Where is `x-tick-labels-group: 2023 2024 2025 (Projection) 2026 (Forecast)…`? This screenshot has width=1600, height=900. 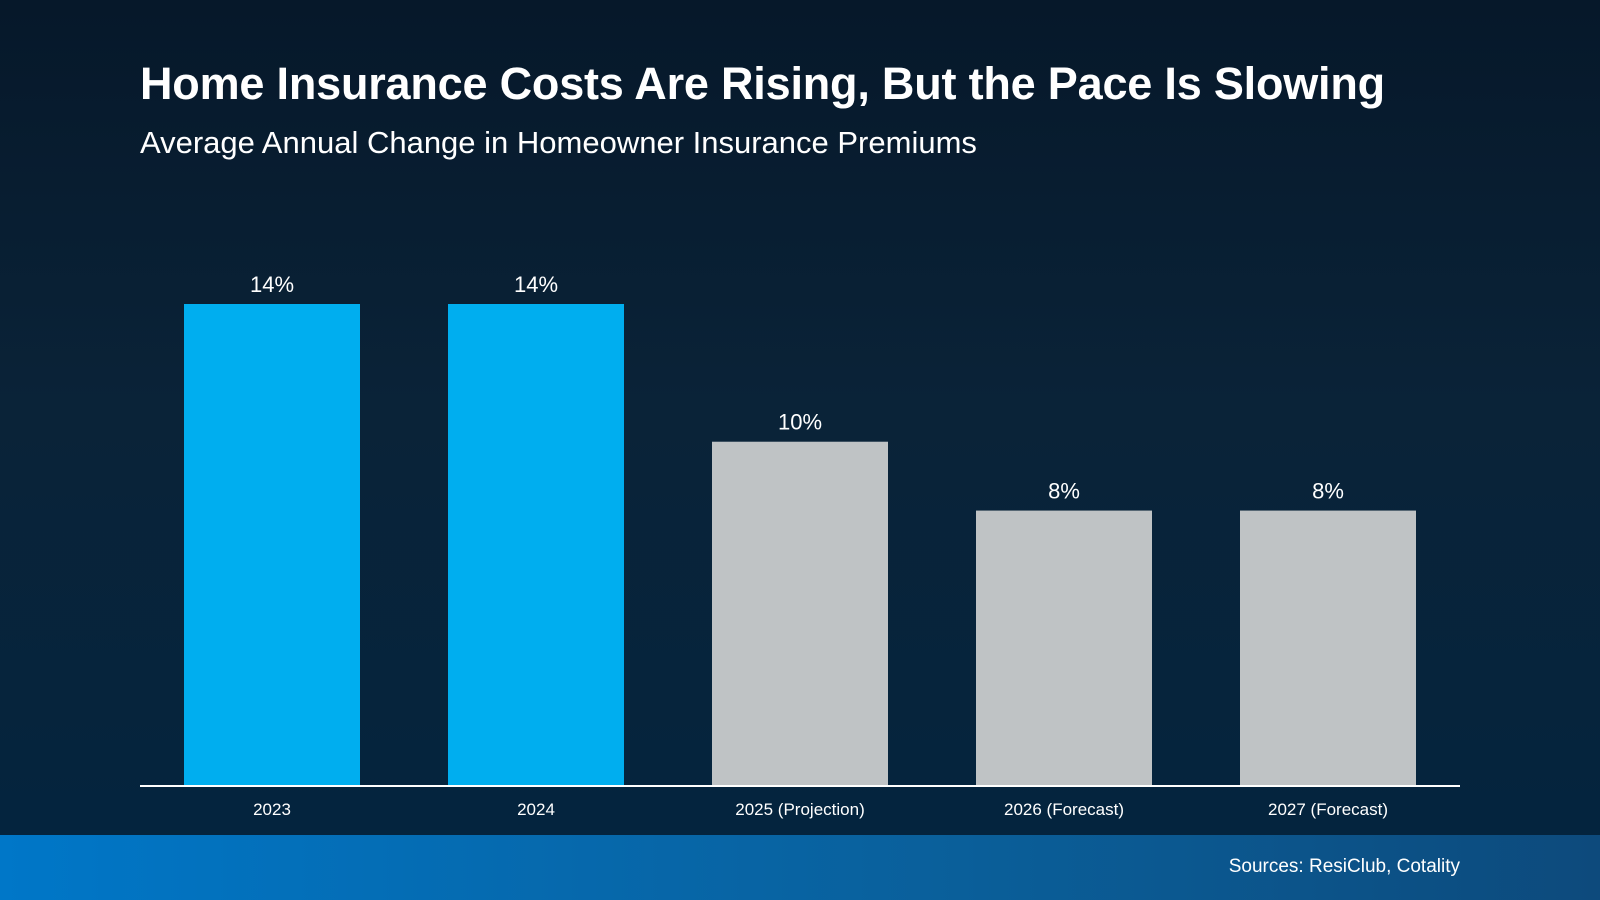 x-tick-labels-group: 2023 2024 2025 (Projection) 2026 (Forecast)… is located at coordinates (820, 809).